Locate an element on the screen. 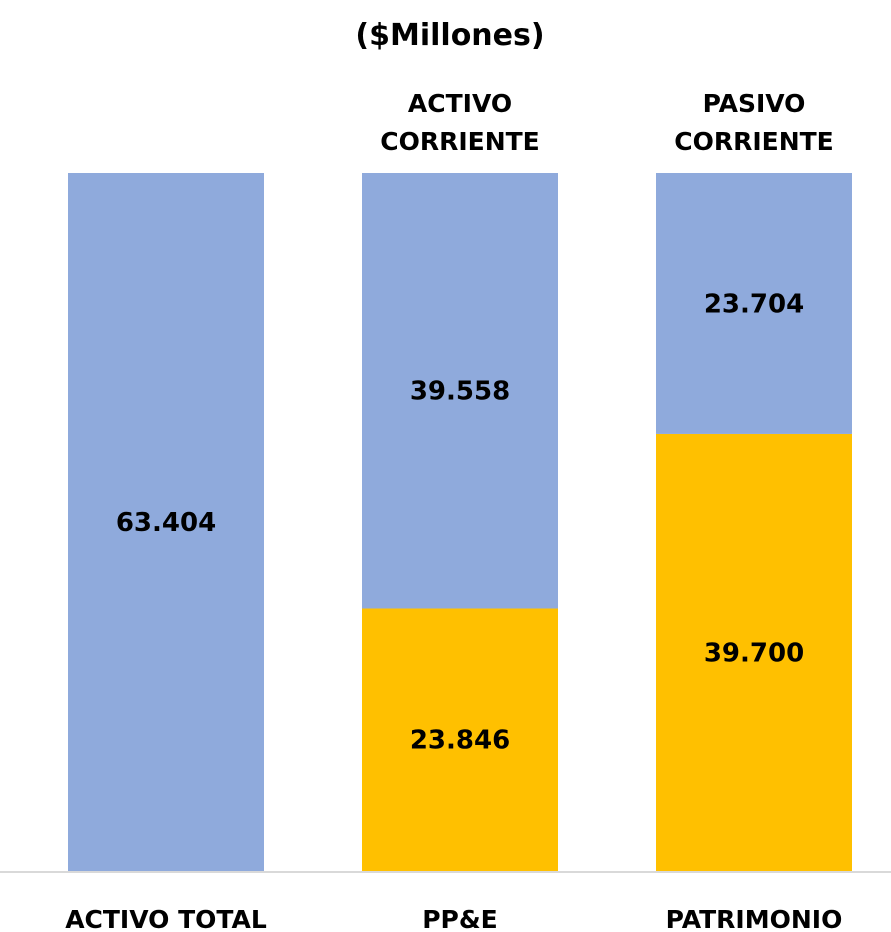  data-label-patrimonio-segment-0: 39.700 is located at coordinates (754, 653).